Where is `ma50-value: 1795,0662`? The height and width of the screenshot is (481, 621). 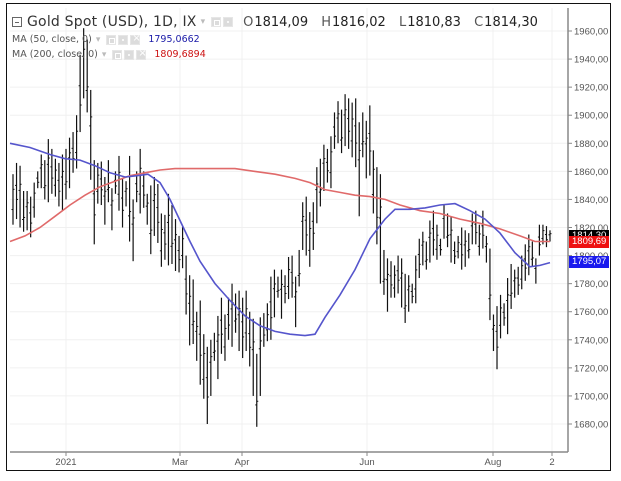
ma50-value: 1795,0662 is located at coordinates (174, 39).